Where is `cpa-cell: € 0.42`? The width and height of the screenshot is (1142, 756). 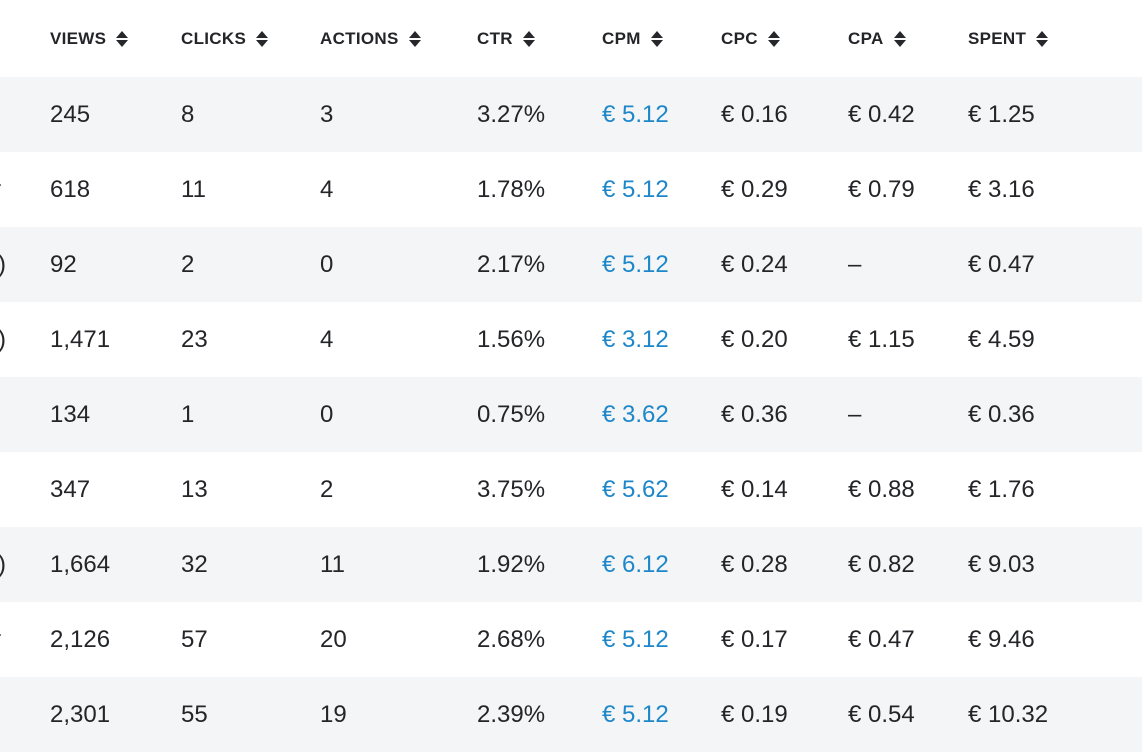
cpa-cell: € 0.42 is located at coordinates (881, 114).